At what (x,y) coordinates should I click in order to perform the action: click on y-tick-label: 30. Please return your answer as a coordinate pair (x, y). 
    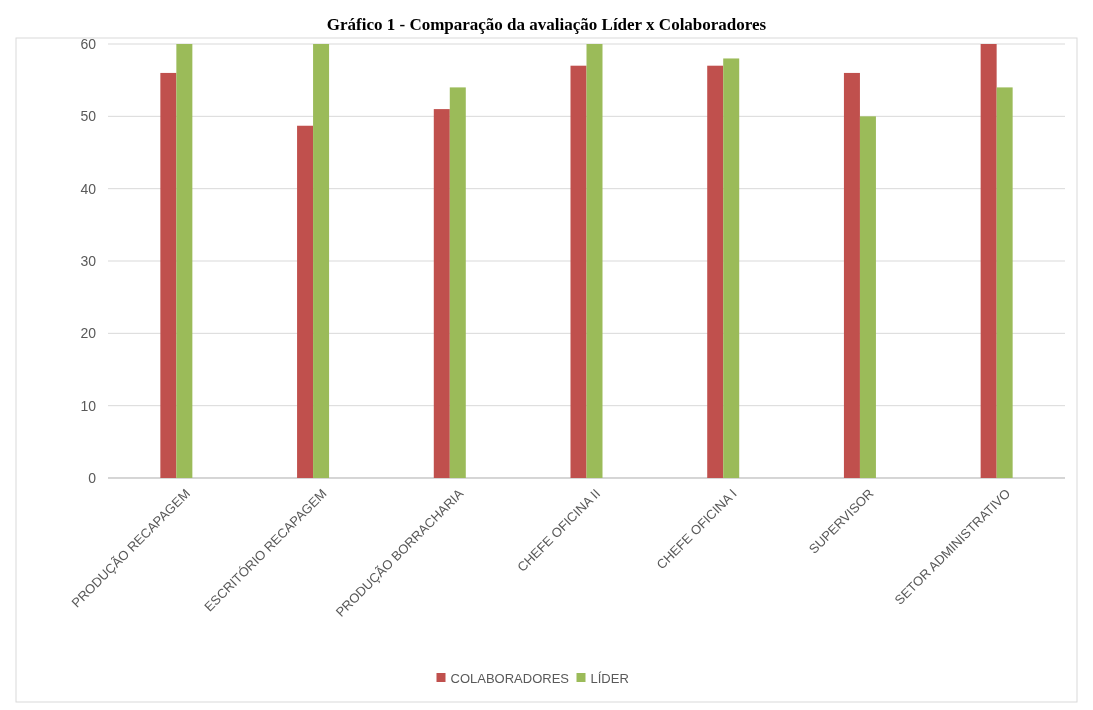
    Looking at the image, I should click on (88, 260).